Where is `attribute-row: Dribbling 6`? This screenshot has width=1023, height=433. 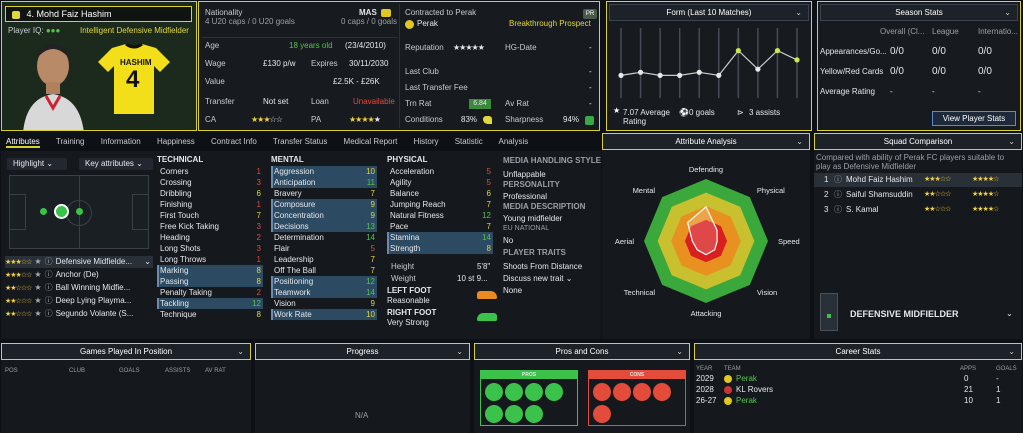 attribute-row: Dribbling 6 is located at coordinates (210, 193).